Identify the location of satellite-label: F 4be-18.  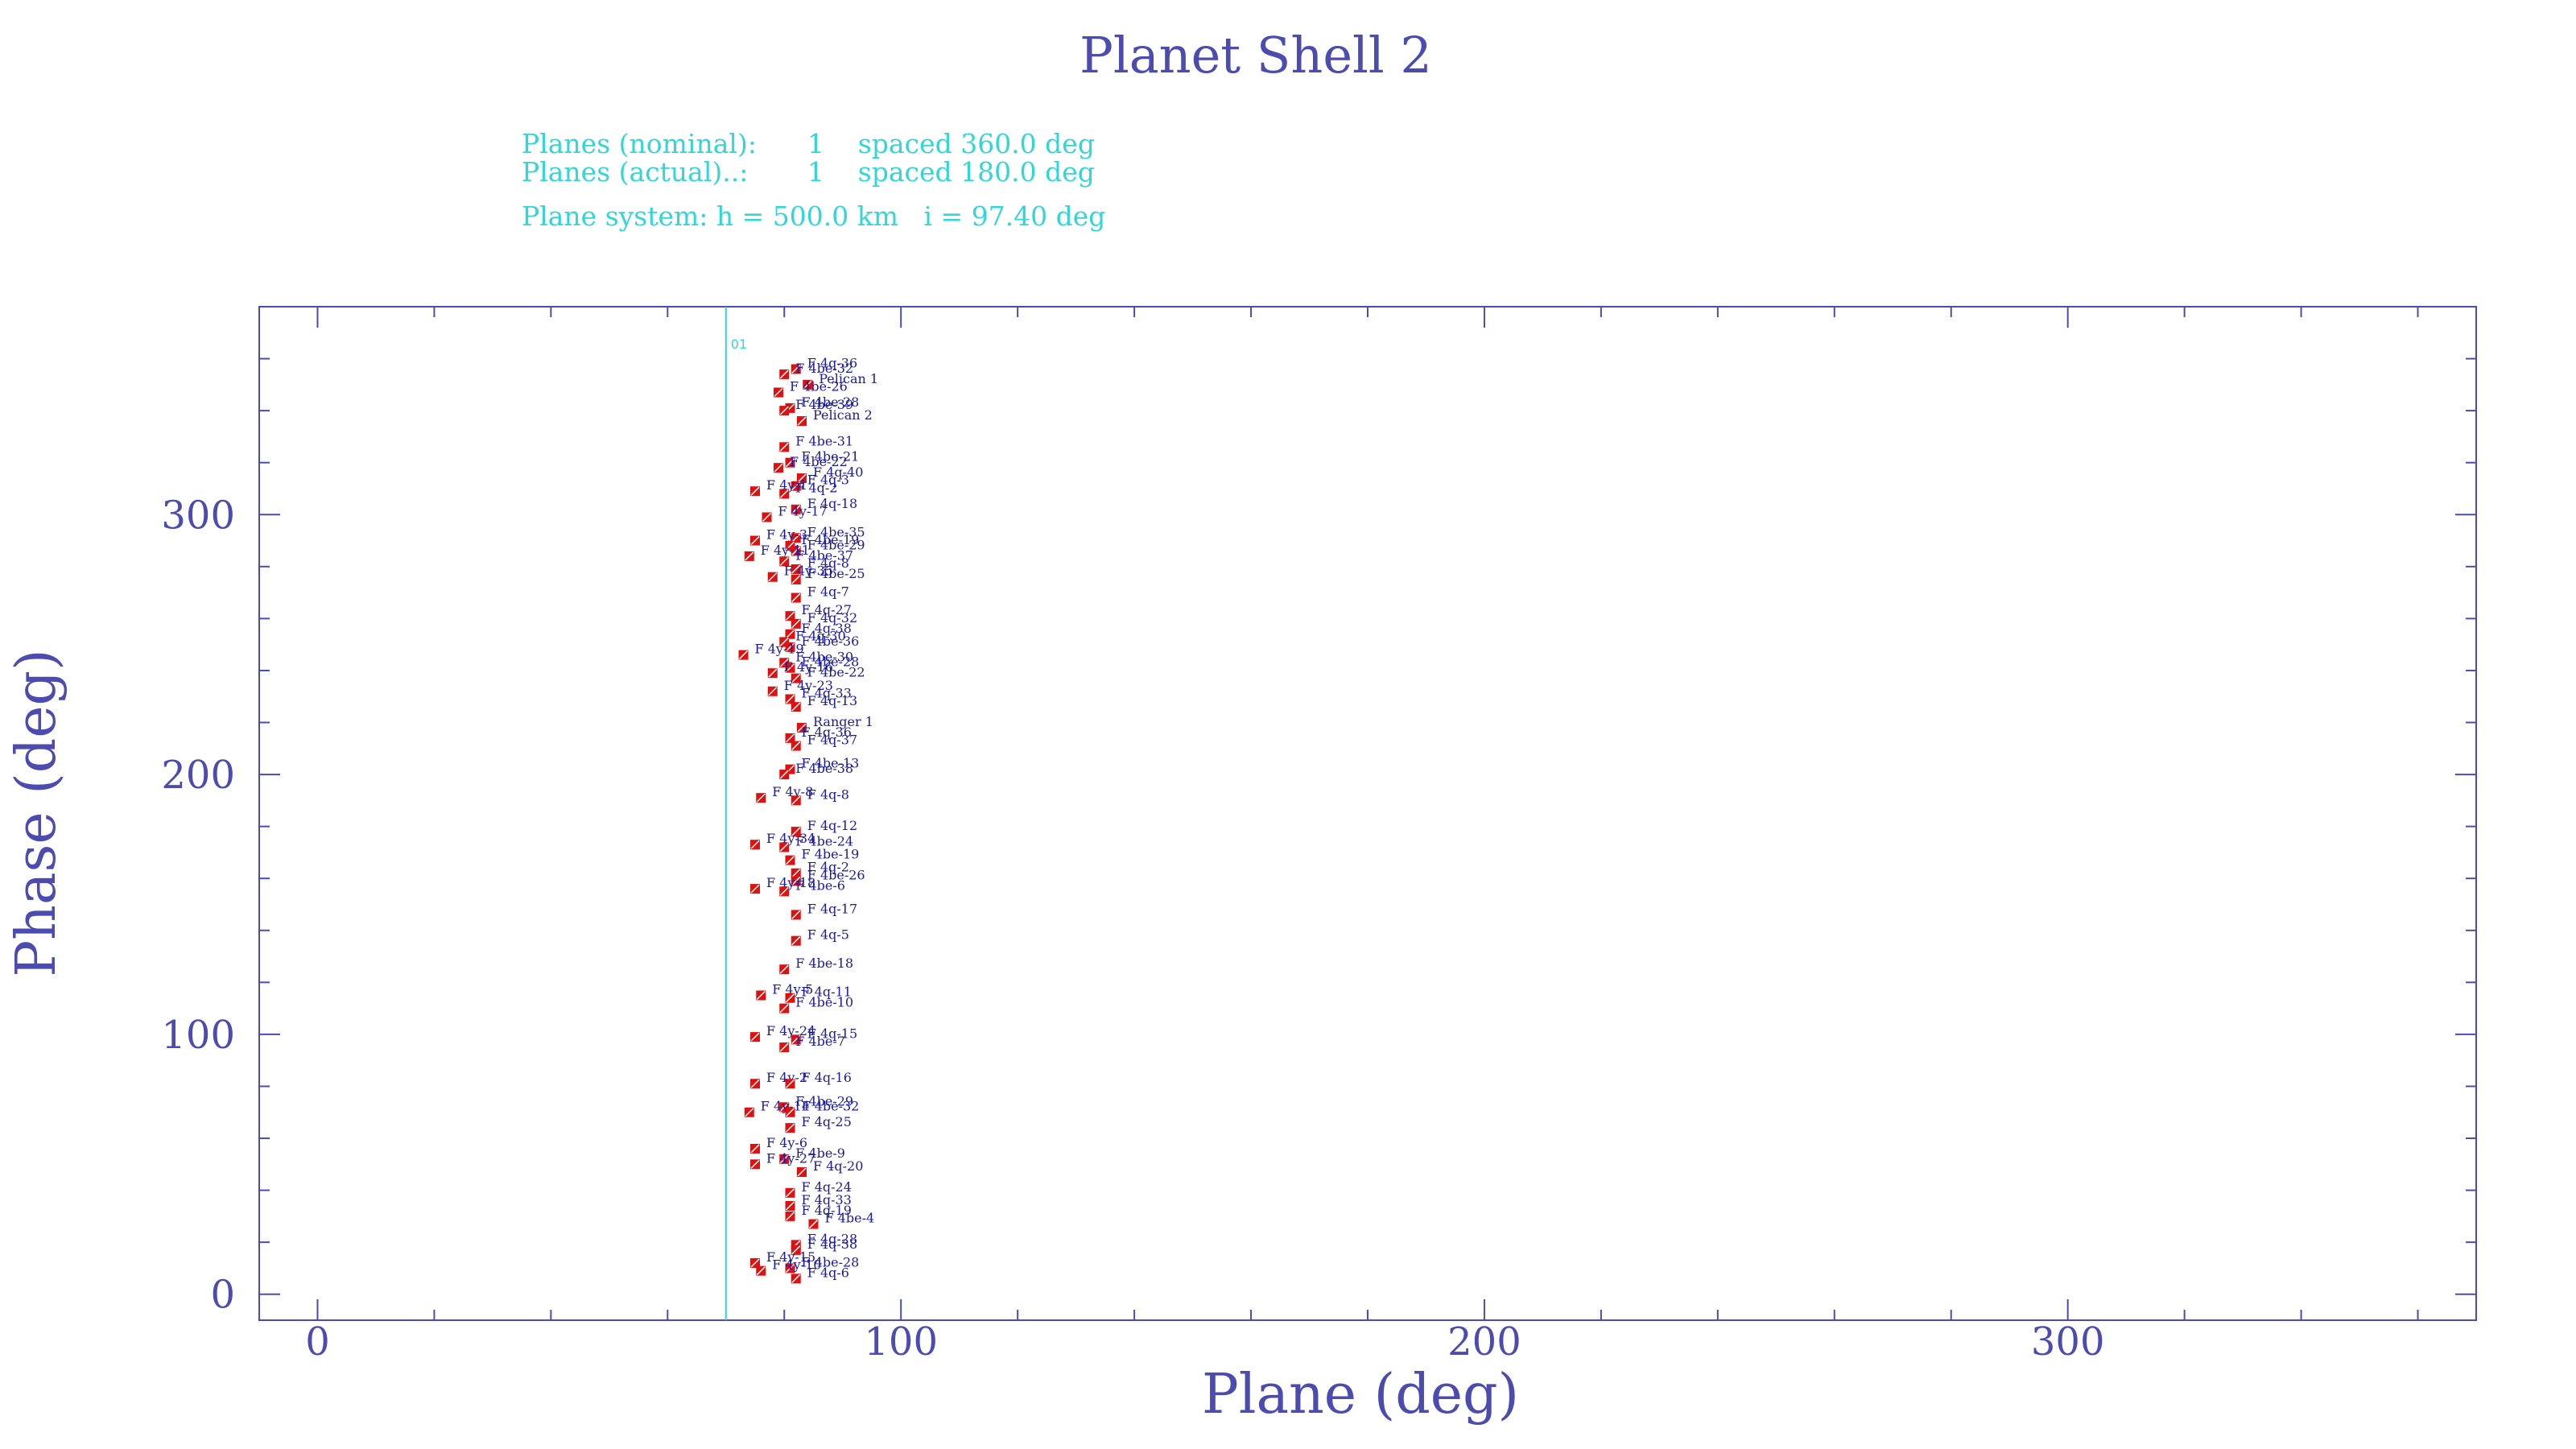
(824, 964).